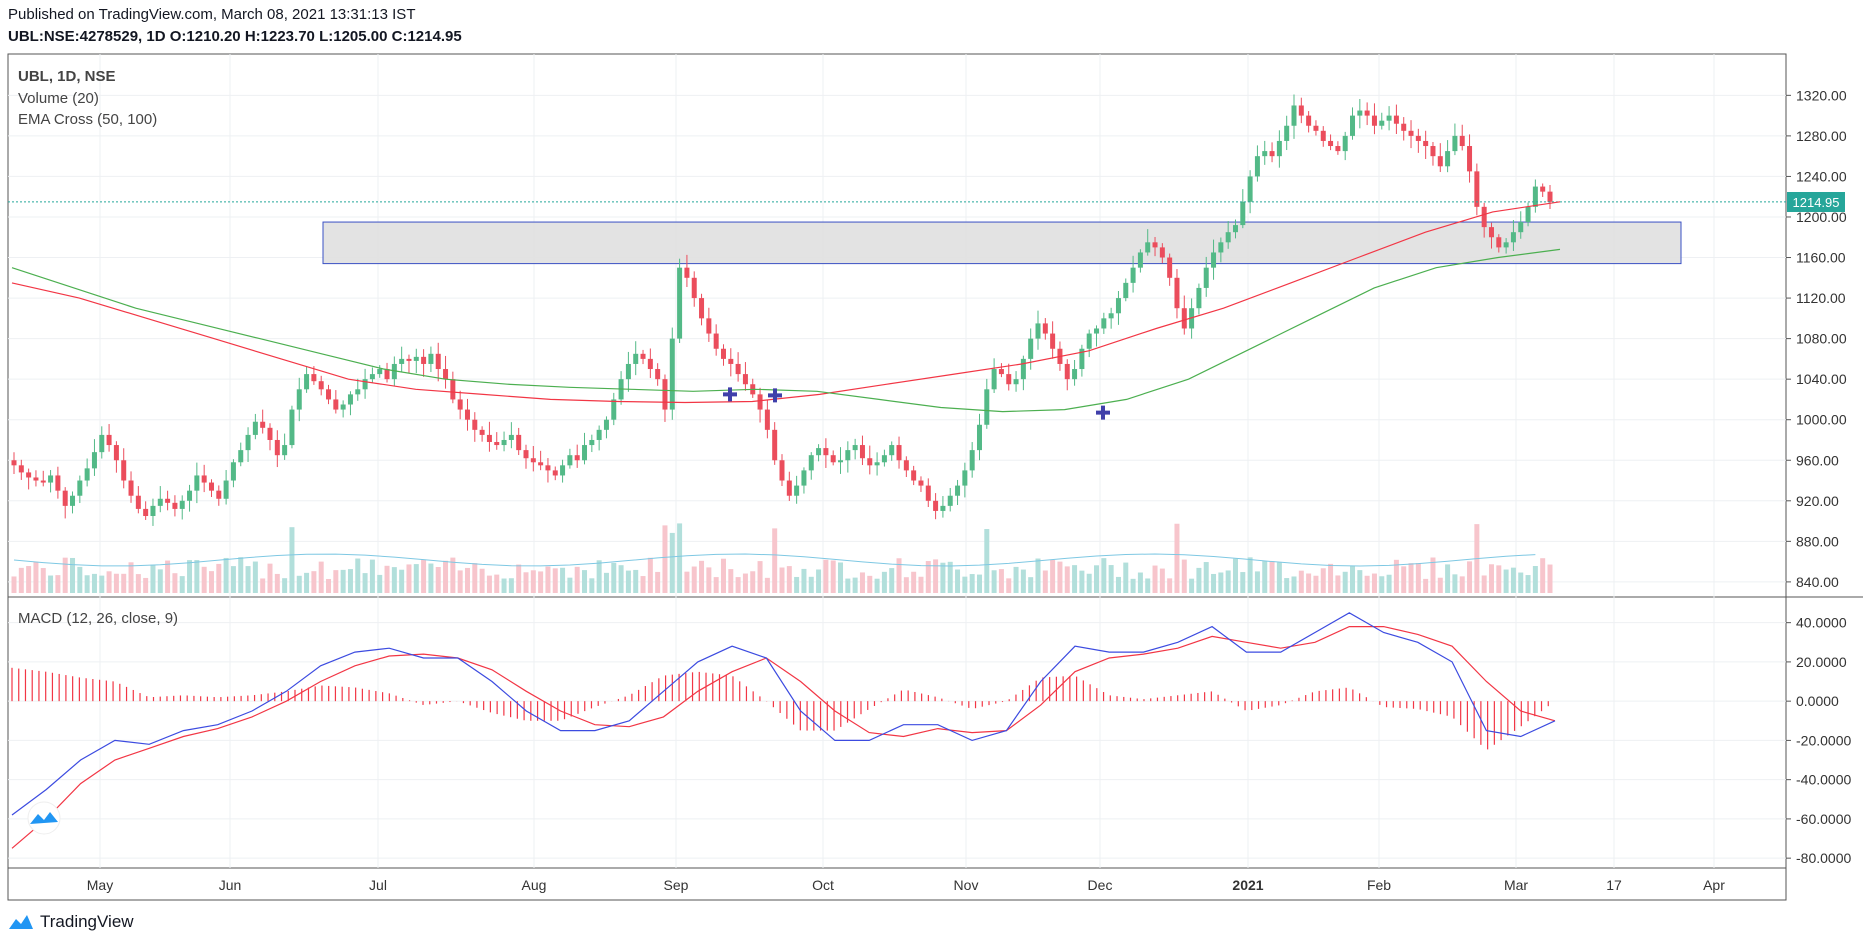  What do you see at coordinates (1821, 379) in the screenshot?
I see `price-tick-label: 1040.00` at bounding box center [1821, 379].